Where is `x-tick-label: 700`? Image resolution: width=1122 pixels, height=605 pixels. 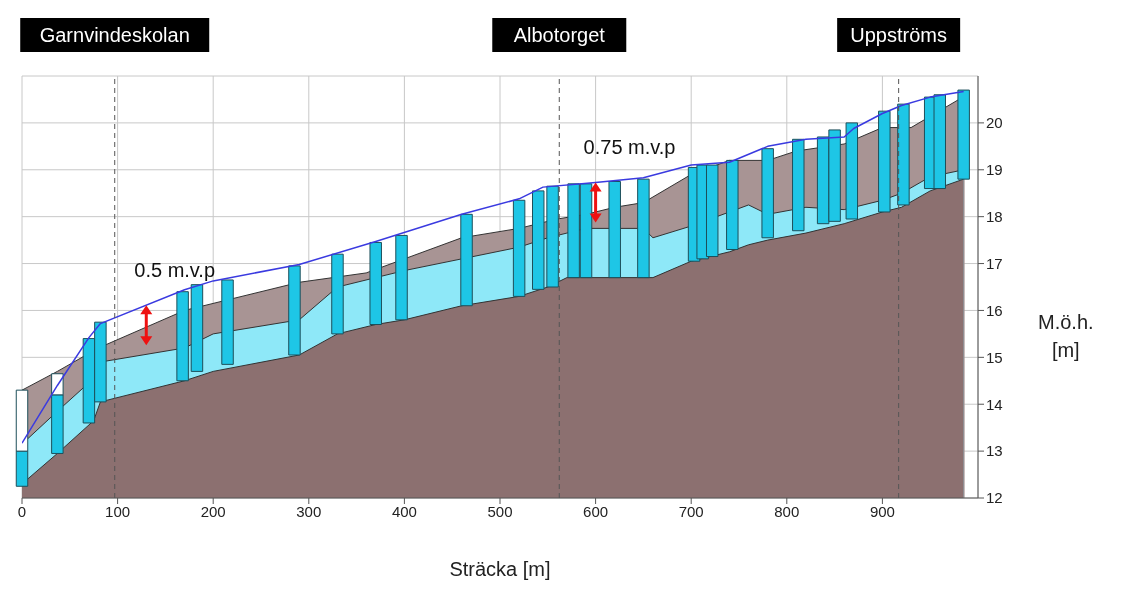
x-tick-label: 700 is located at coordinates (691, 511).